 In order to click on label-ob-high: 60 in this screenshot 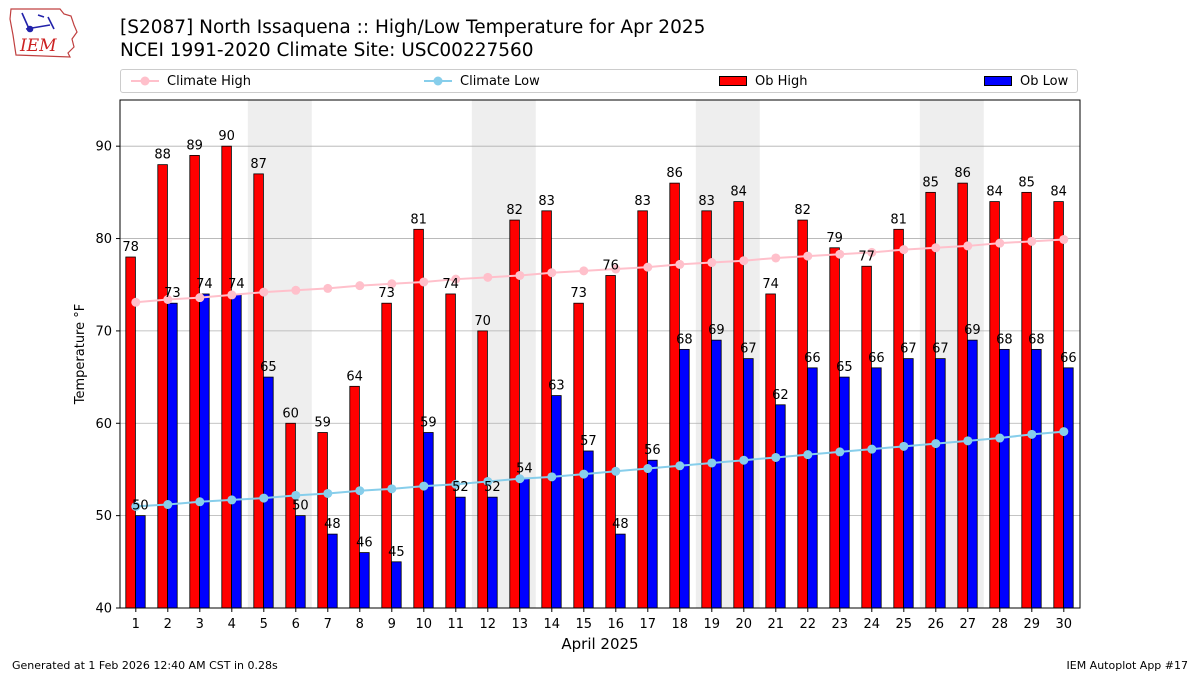, I will do `click(290, 413)`.